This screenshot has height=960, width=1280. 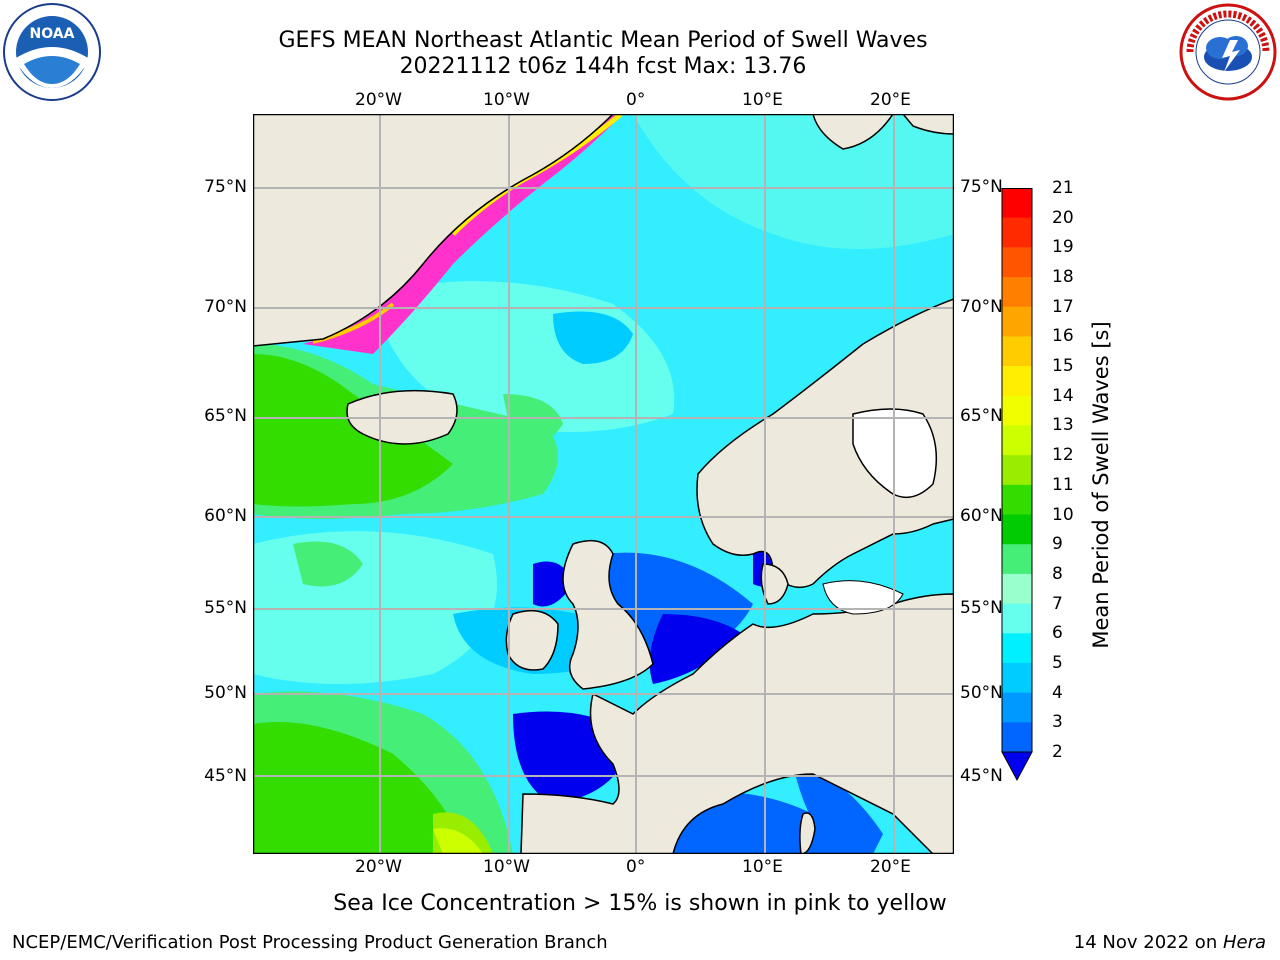 What do you see at coordinates (1057, 544) in the screenshot?
I see `colorbar-tick-label: 9` at bounding box center [1057, 544].